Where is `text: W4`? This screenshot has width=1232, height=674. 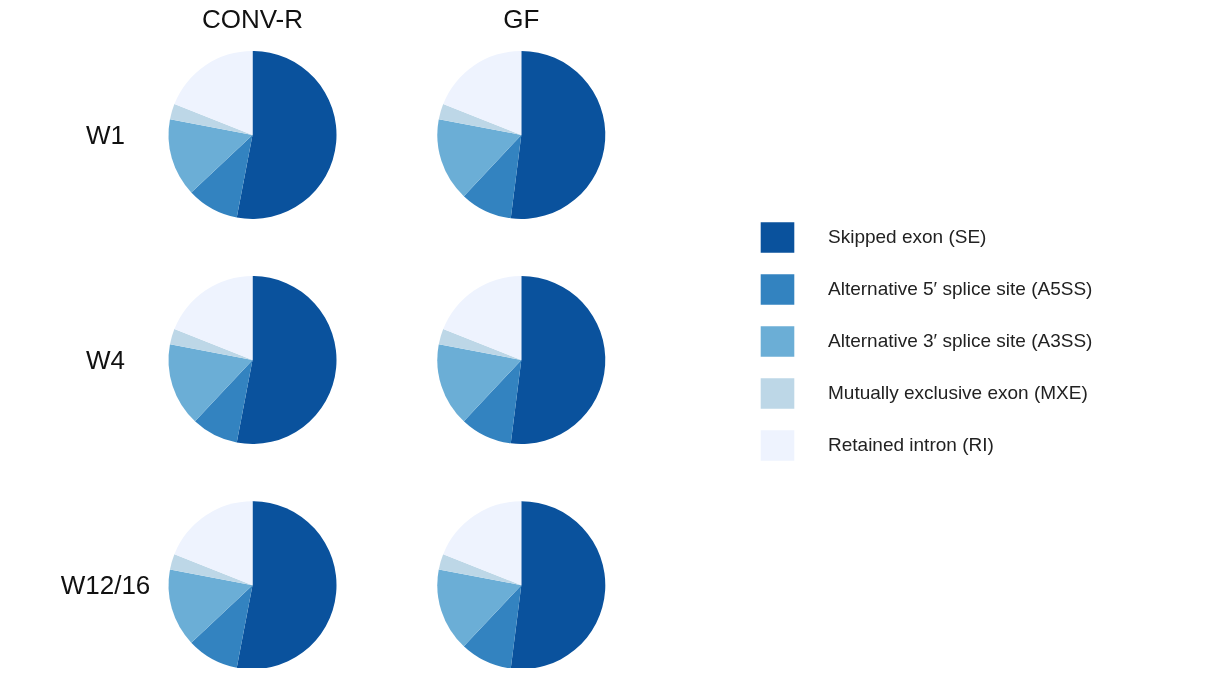 text: W4 is located at coordinates (105, 360).